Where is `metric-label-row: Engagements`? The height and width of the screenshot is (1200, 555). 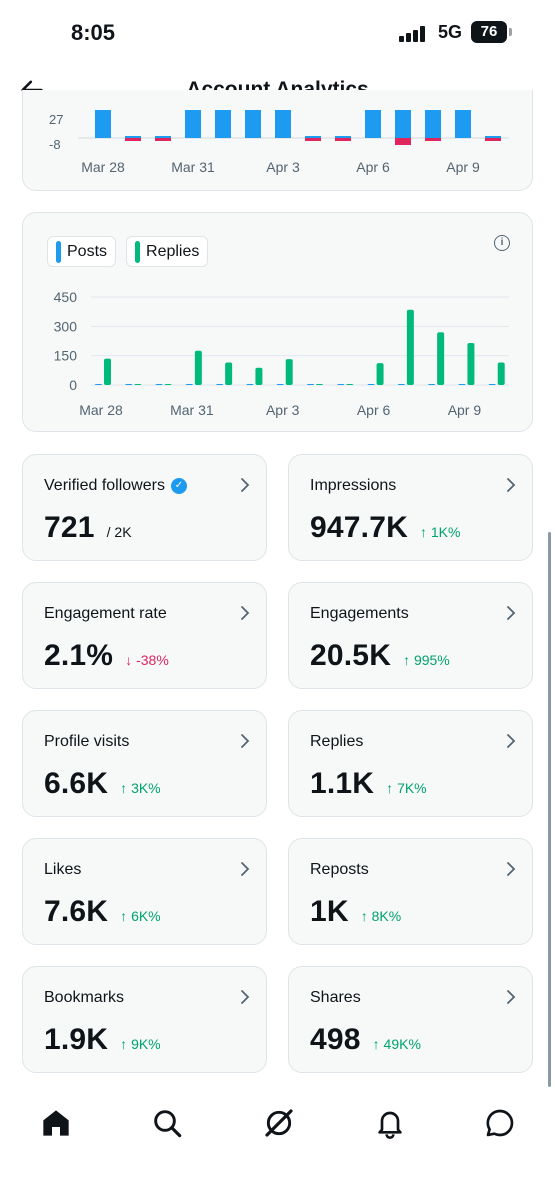
metric-label-row: Engagements is located at coordinates (359, 614).